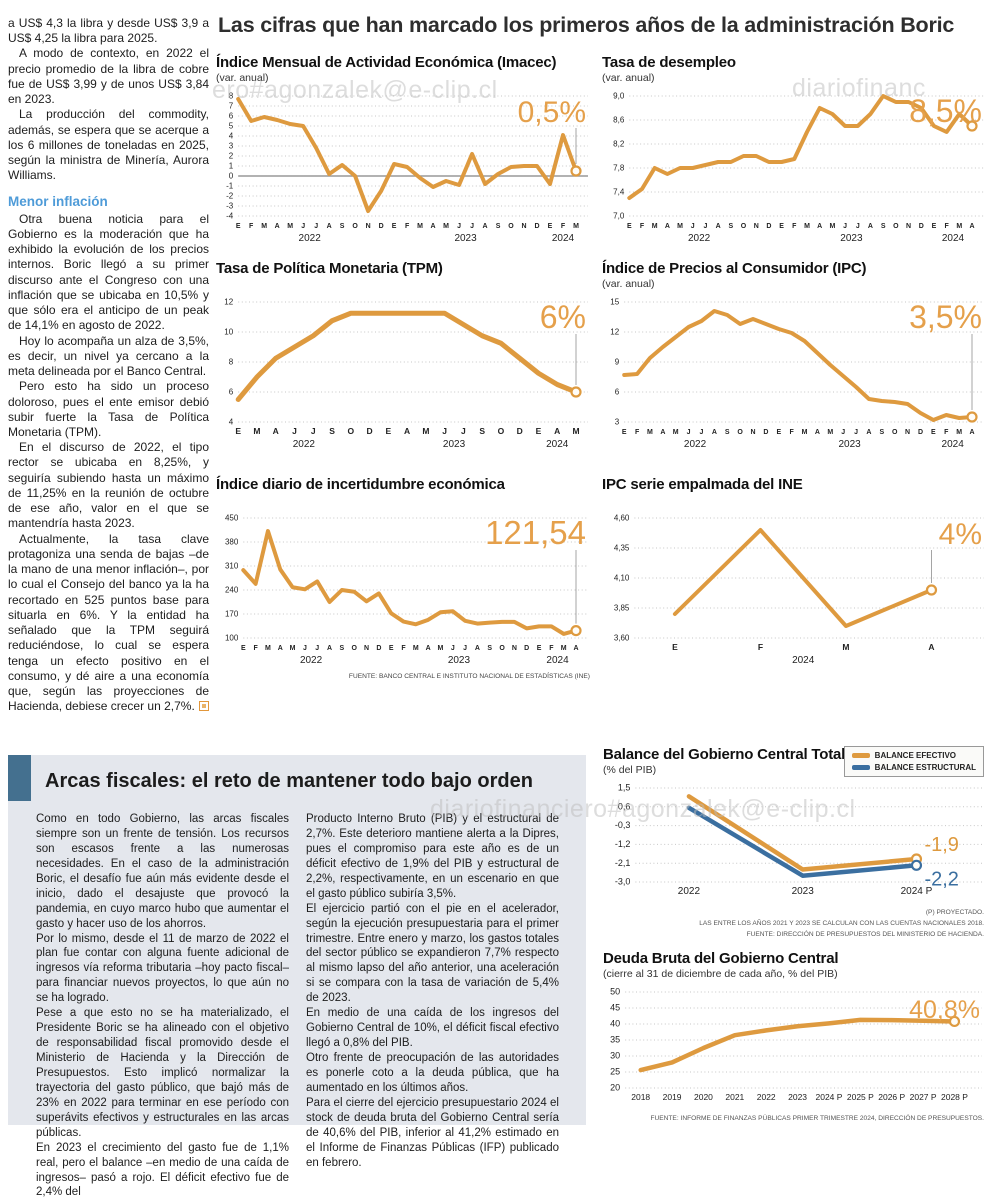  I want to click on svg-text: 2024 P, so click(917, 891).